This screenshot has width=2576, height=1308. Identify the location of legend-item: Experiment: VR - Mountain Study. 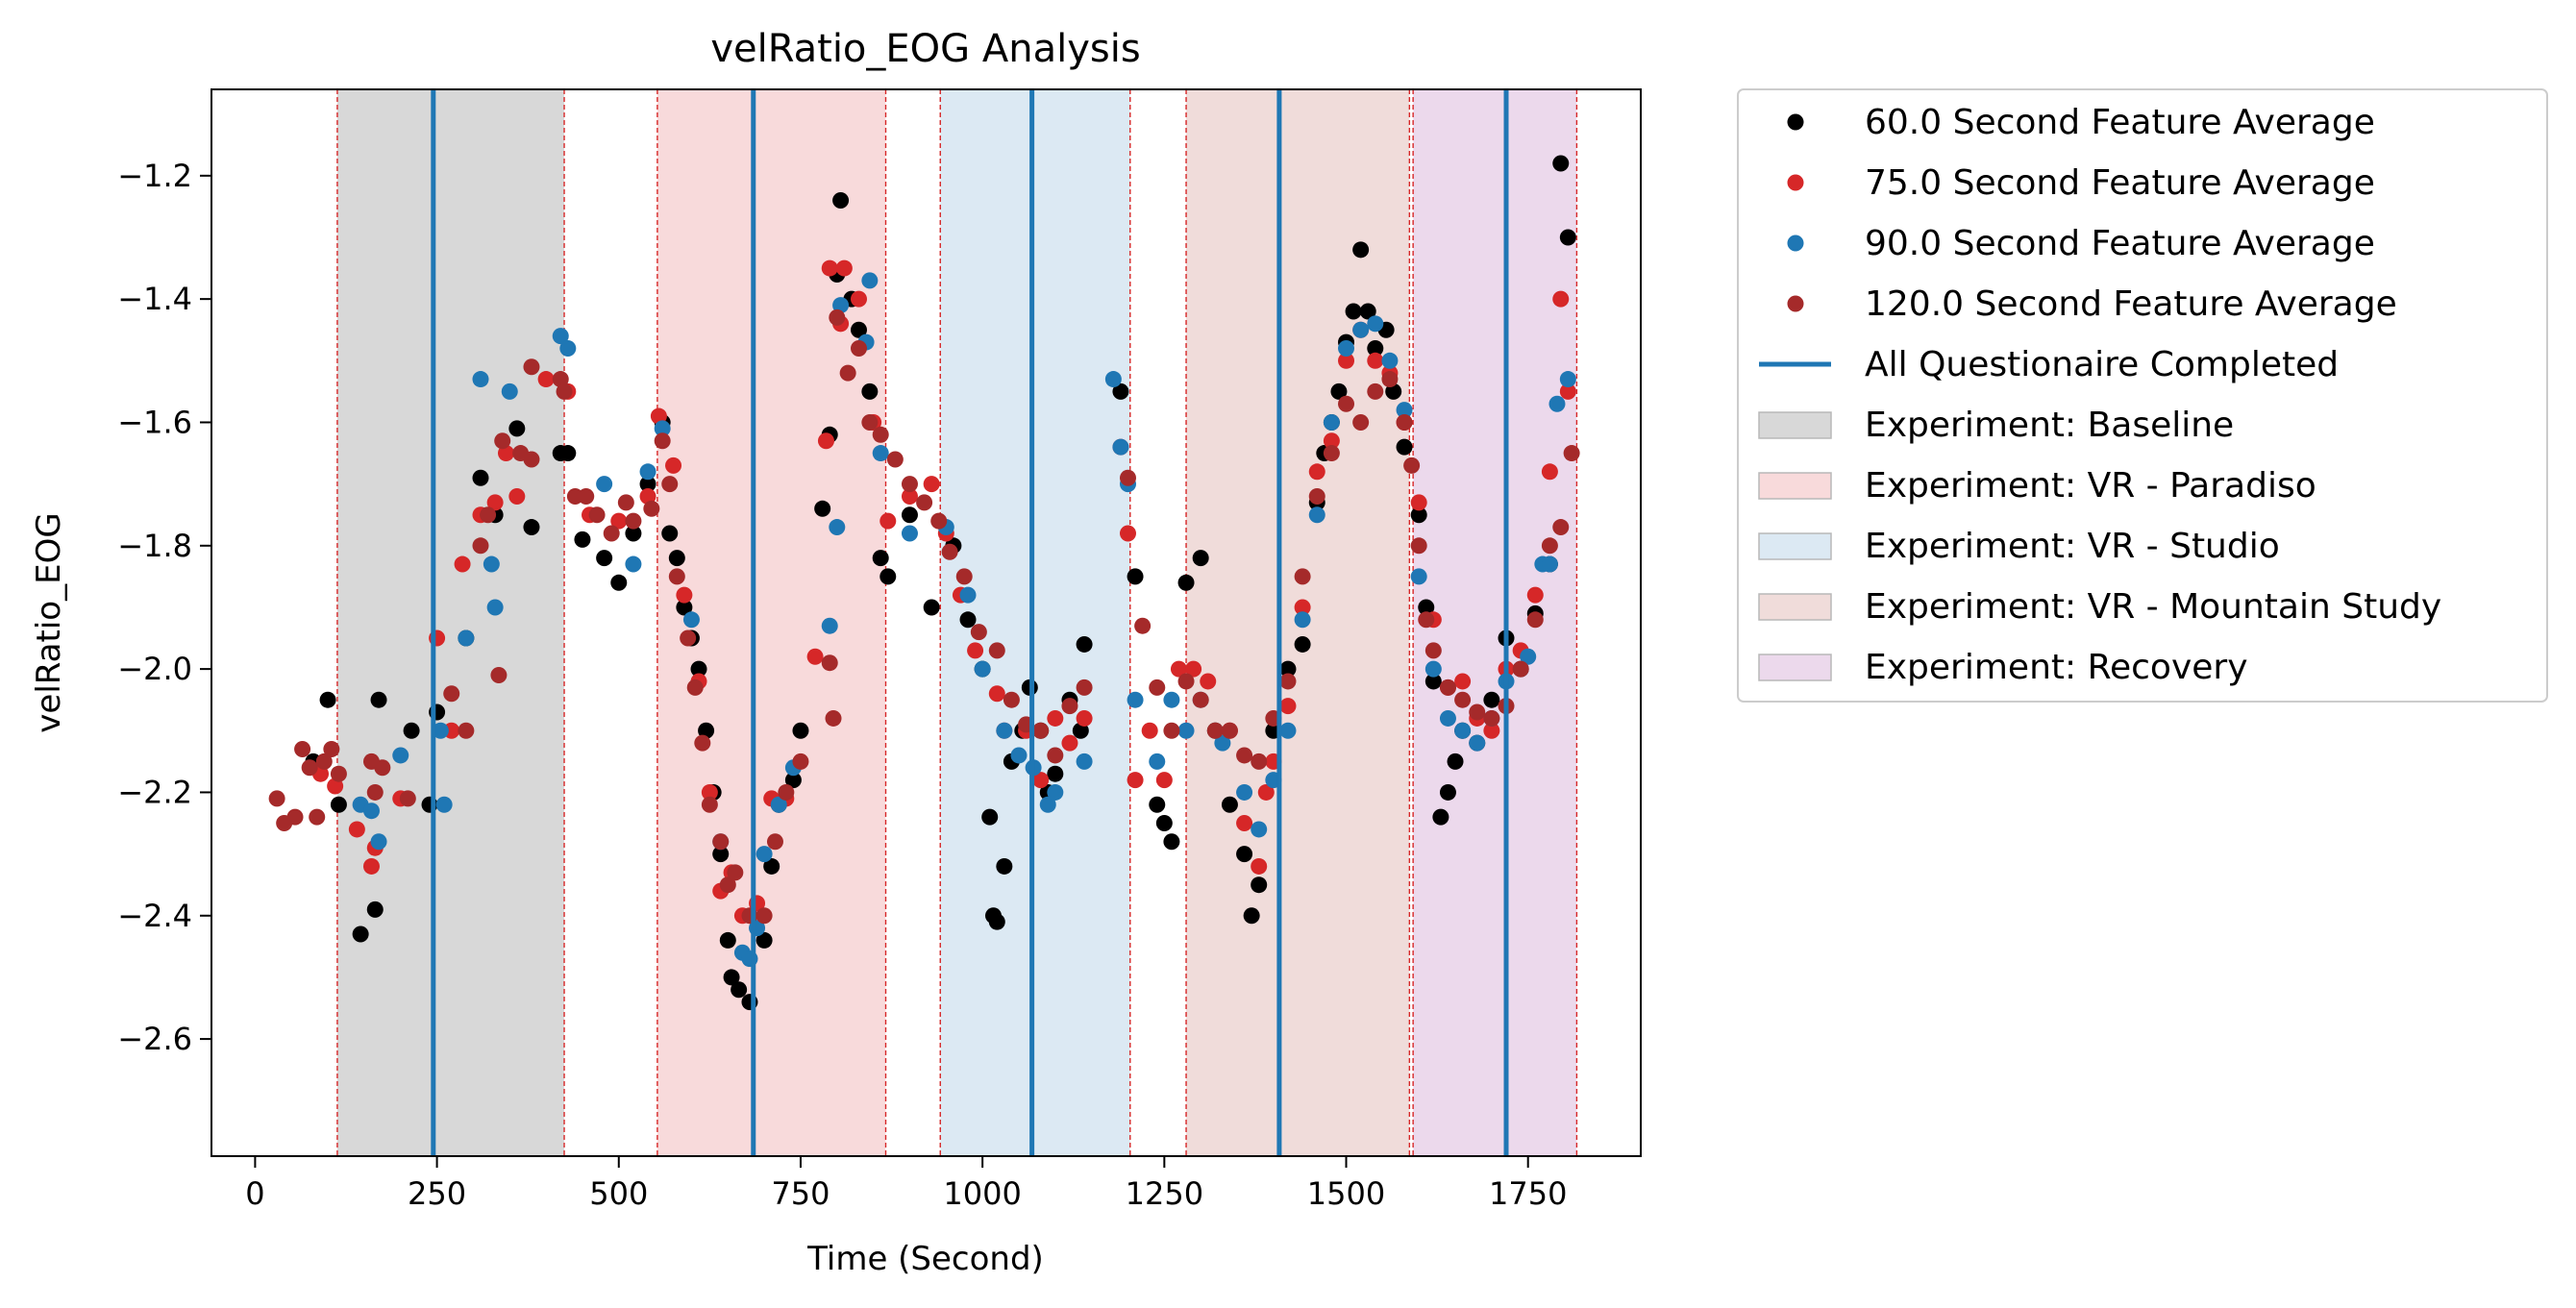
(2099, 607).